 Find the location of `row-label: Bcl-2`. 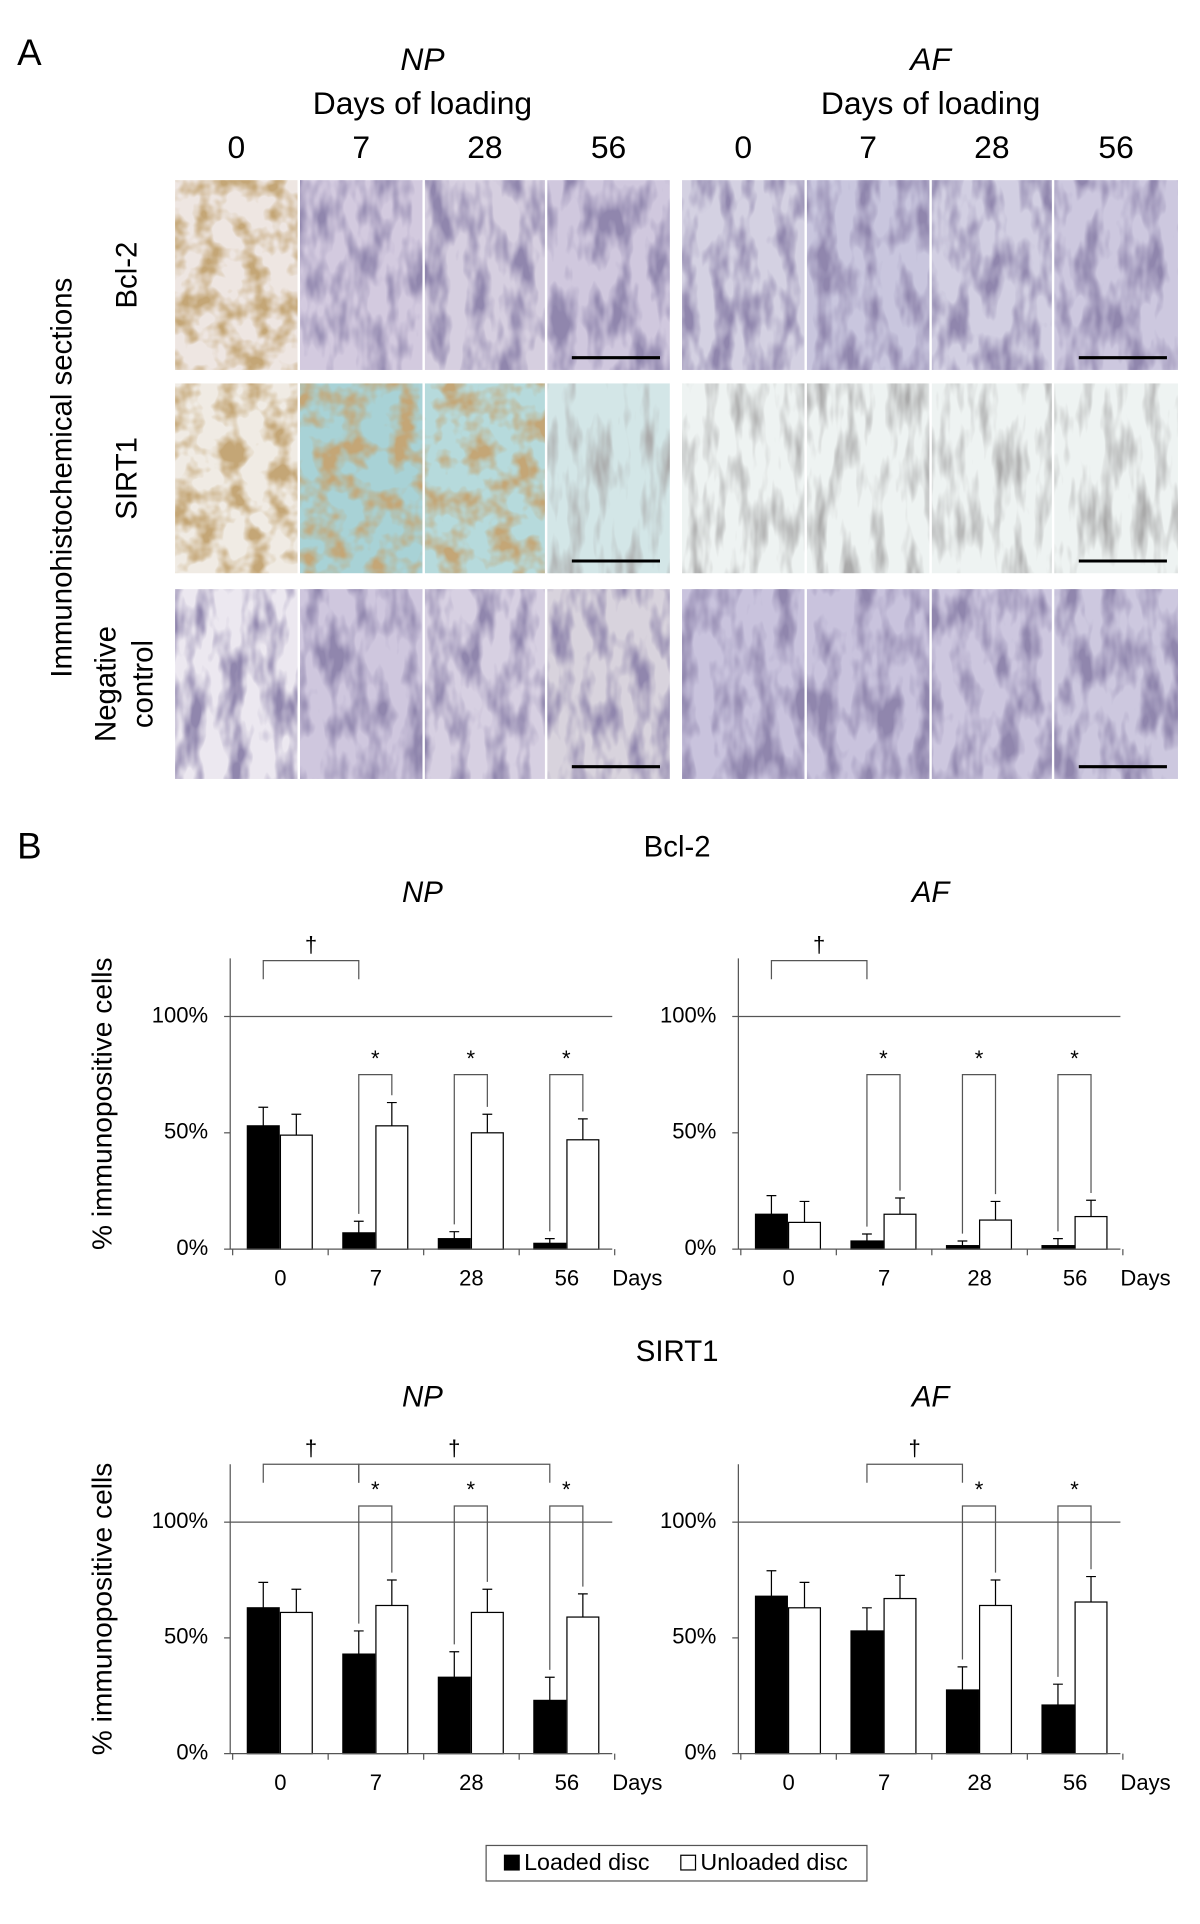

row-label: Bcl-2 is located at coordinates (126, 275).